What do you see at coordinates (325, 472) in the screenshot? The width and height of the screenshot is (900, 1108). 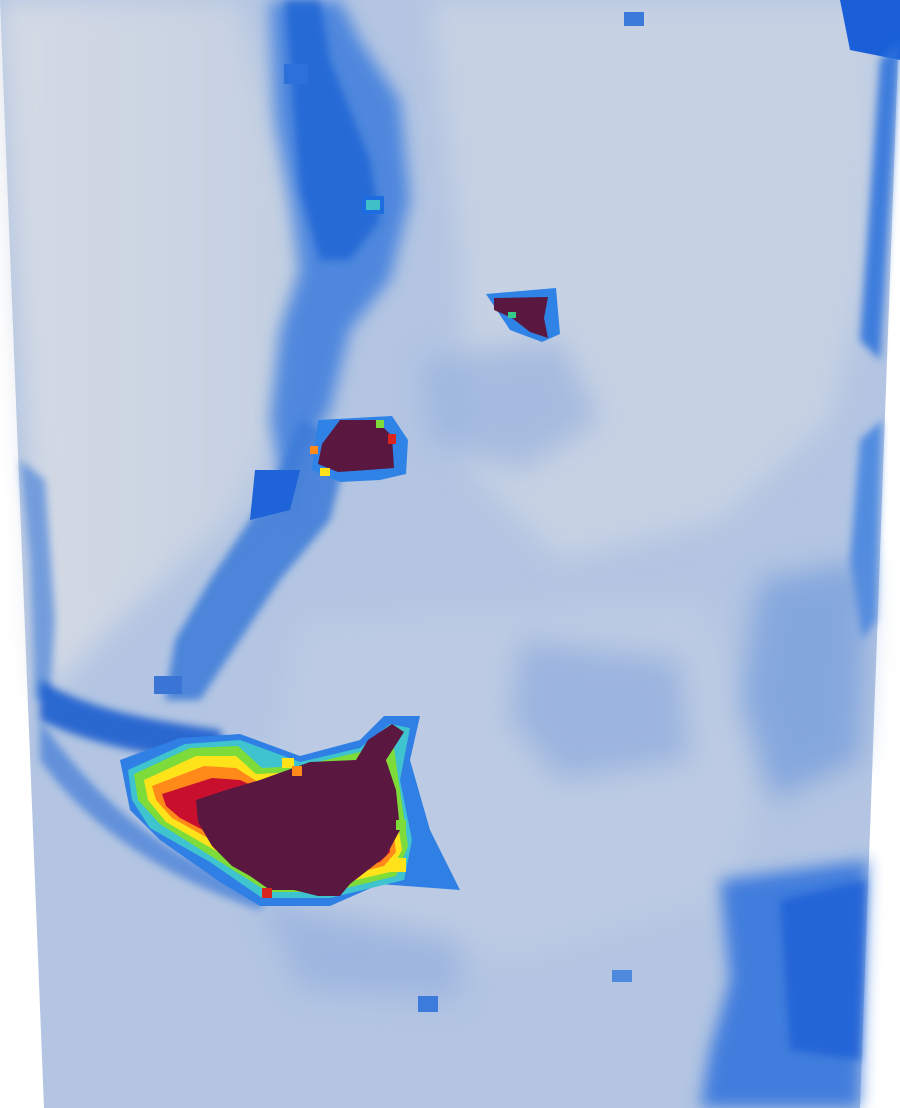 I see `hotspot-middle-yellow` at bounding box center [325, 472].